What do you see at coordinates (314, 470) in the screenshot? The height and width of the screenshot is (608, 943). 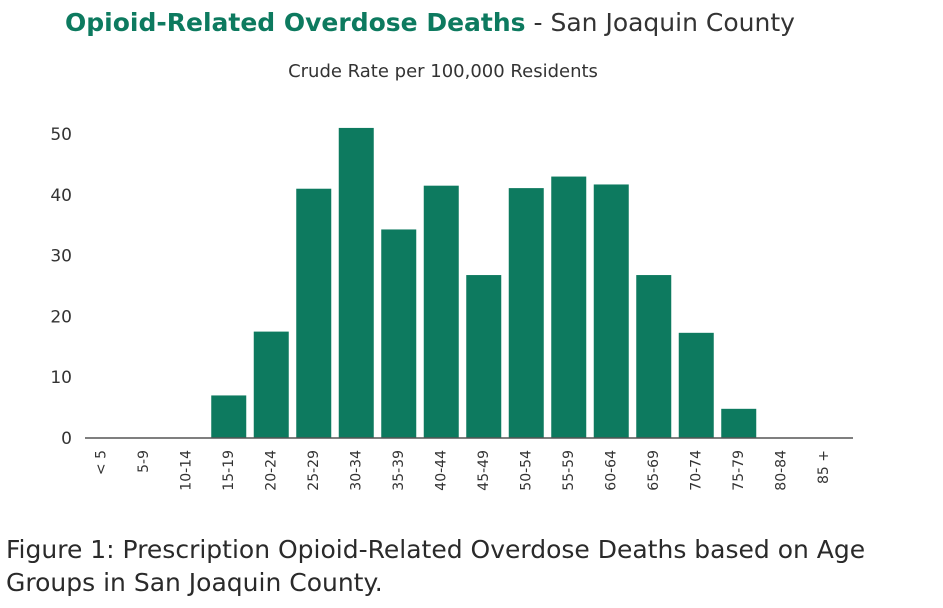 I see `x-tick-label: 25-29` at bounding box center [314, 470].